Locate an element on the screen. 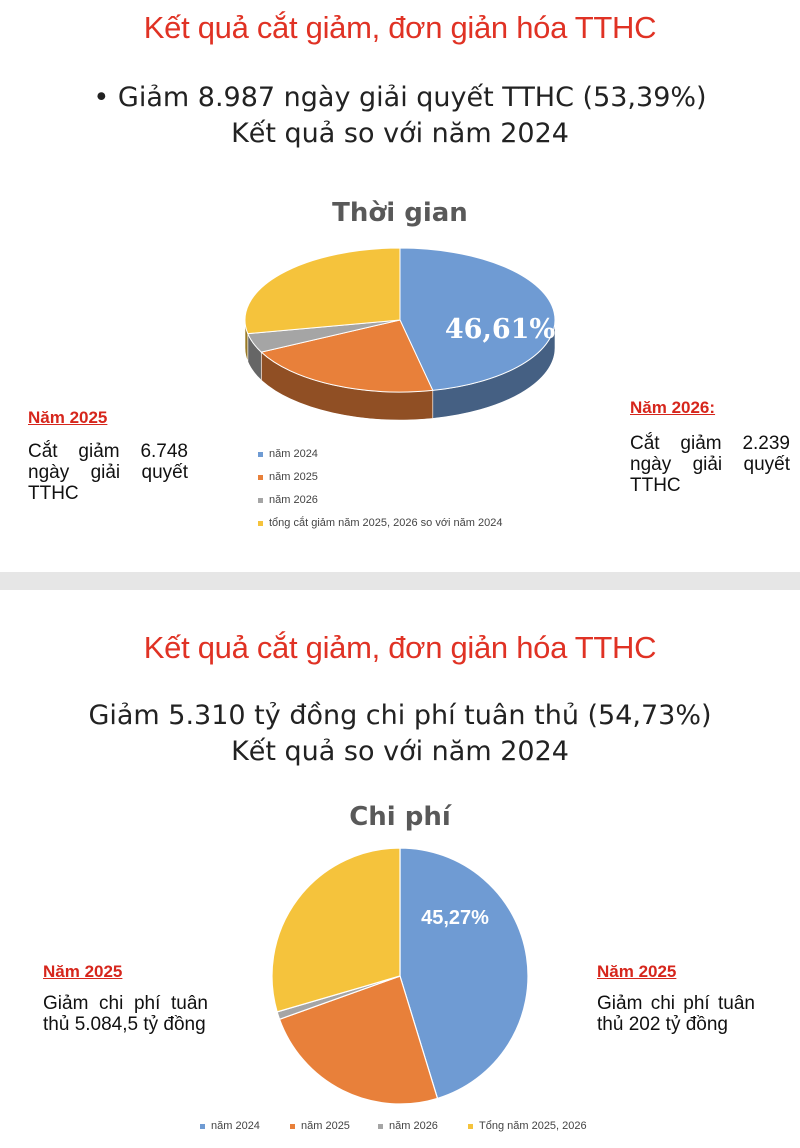 The height and width of the screenshot is (1148, 800). legend2-item-3: Tổng năm 2025, 2026 is located at coordinates (527, 1126).